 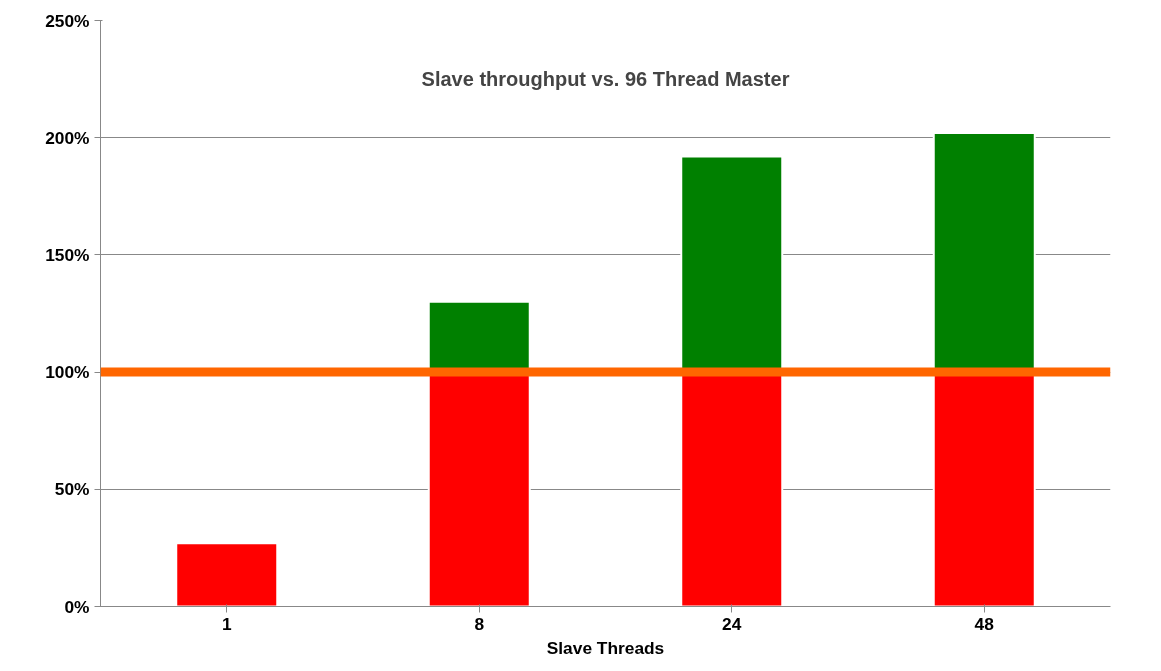 I want to click on text: Slave throughput vs. 96 Thread Master, so click(x=605, y=79).